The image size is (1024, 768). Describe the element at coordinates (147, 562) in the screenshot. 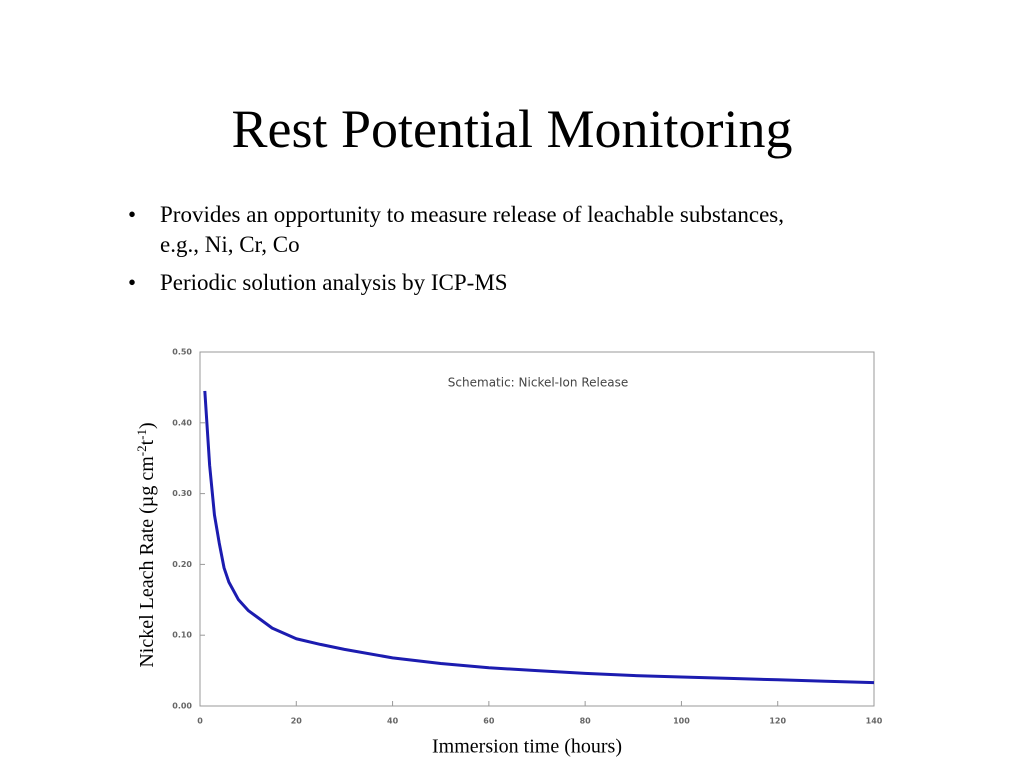

I see `y-label-part: Nickel Leach Rate (µg cm` at that location.